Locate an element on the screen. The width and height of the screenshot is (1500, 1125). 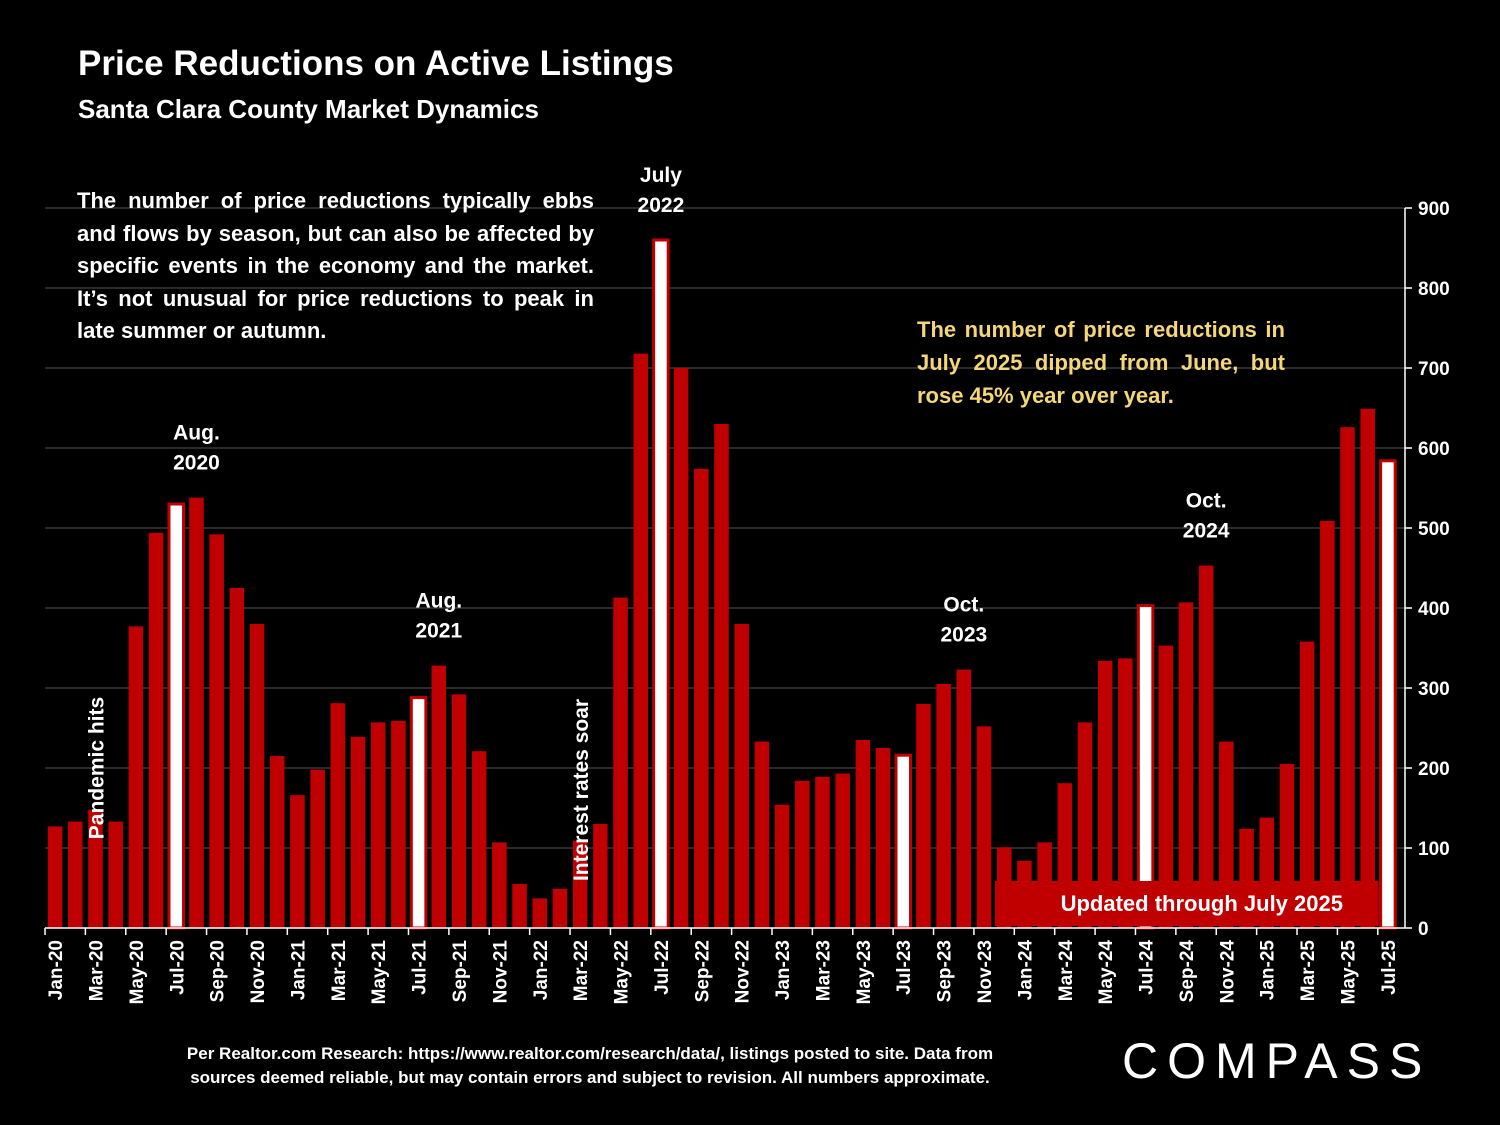
x-tick-label: Mar-24 is located at coordinates (1066, 971).